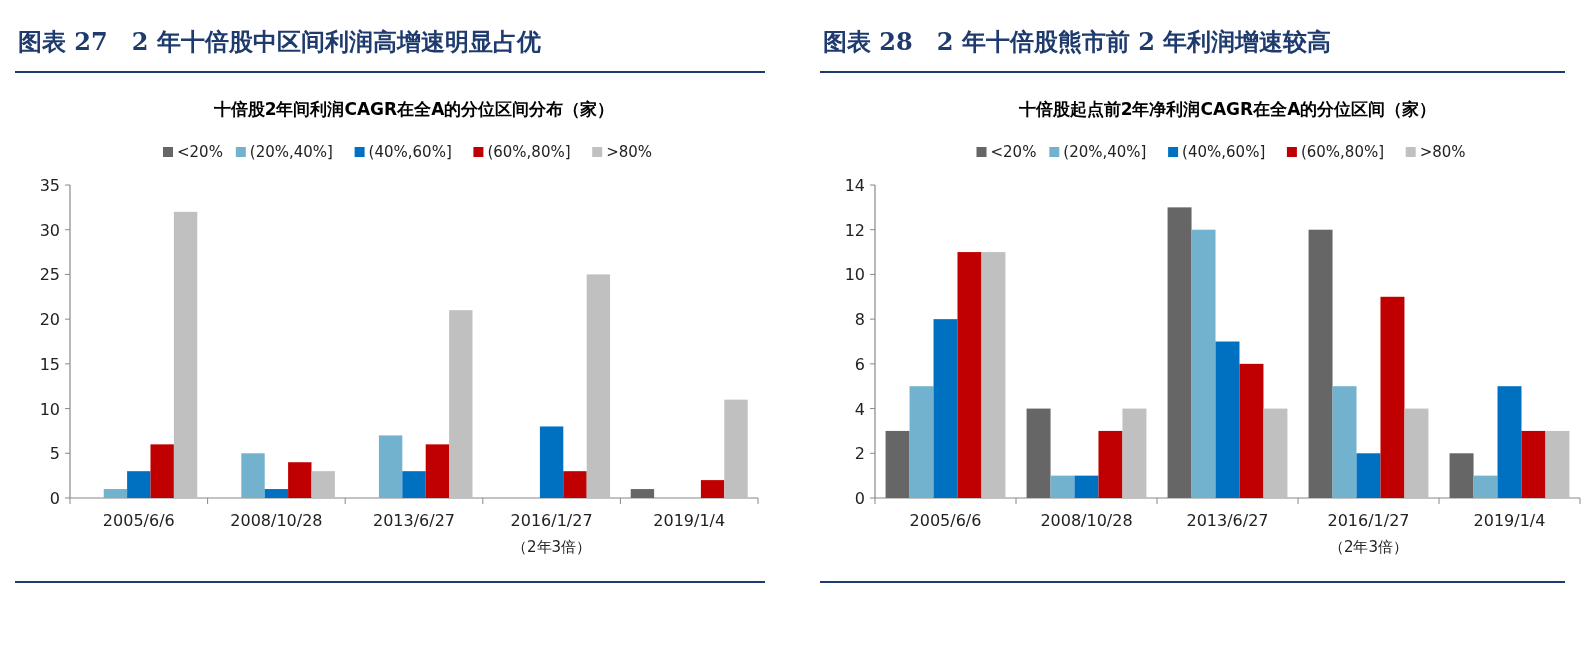  What do you see at coordinates (1227, 109) in the screenshot?
I see `chart-subtitle: 十倍股起点前2年净利润CAGR在全A的分位区间（家）` at bounding box center [1227, 109].